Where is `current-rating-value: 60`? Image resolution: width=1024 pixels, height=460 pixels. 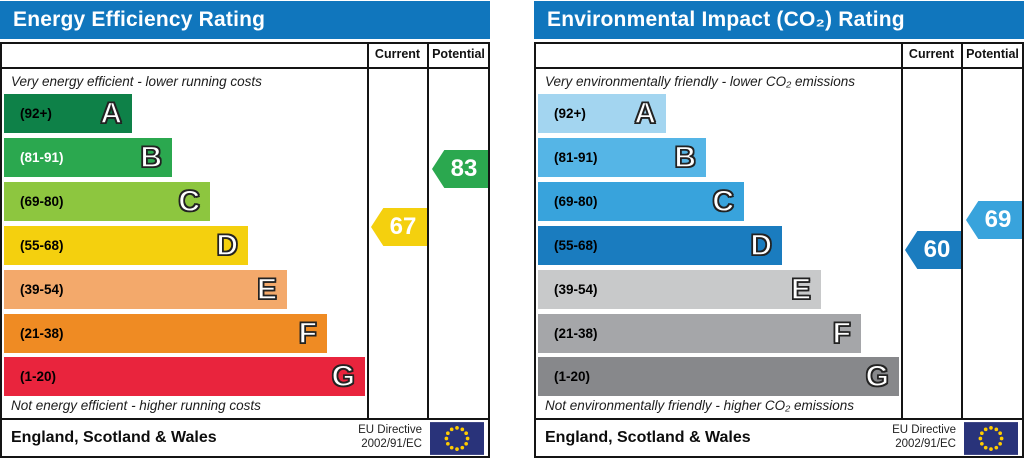
current-rating-value: 60 is located at coordinates (937, 249).